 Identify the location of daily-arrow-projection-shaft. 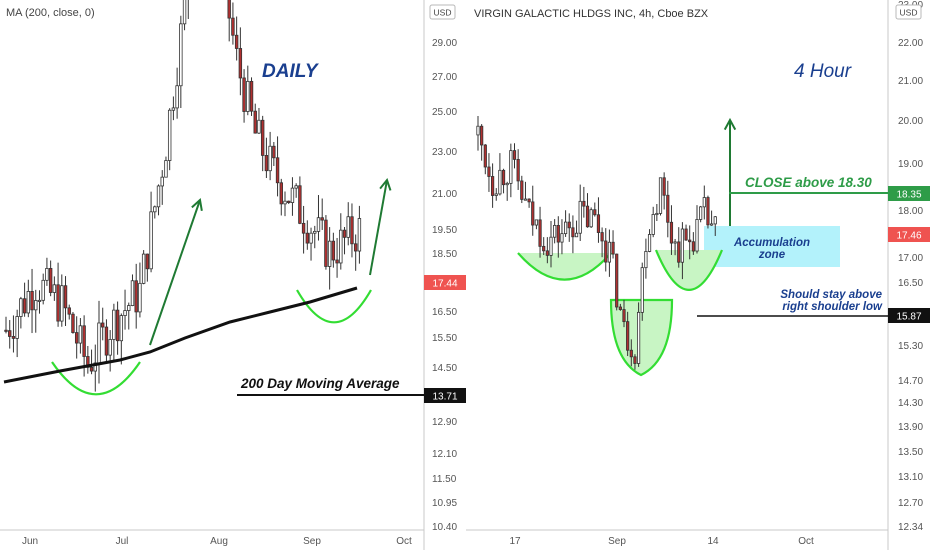
(378, 227).